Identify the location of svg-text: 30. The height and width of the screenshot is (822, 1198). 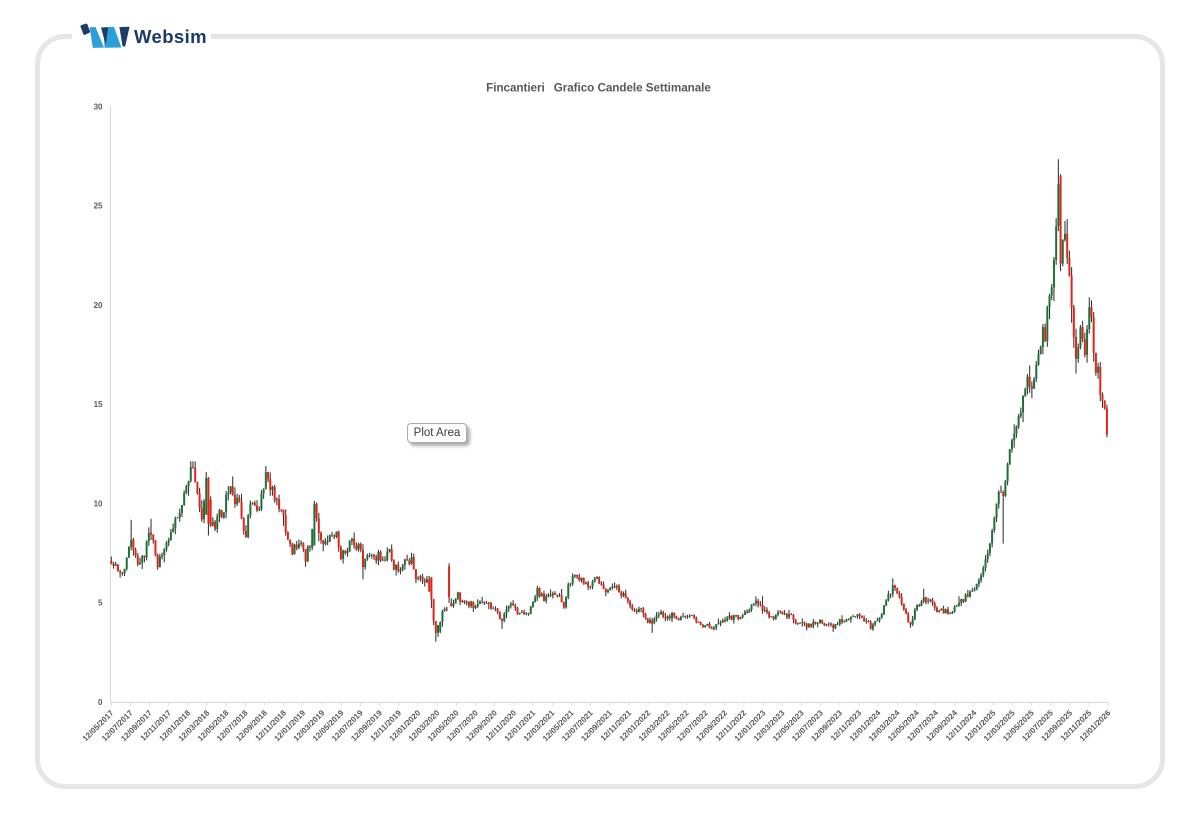
(98, 106).